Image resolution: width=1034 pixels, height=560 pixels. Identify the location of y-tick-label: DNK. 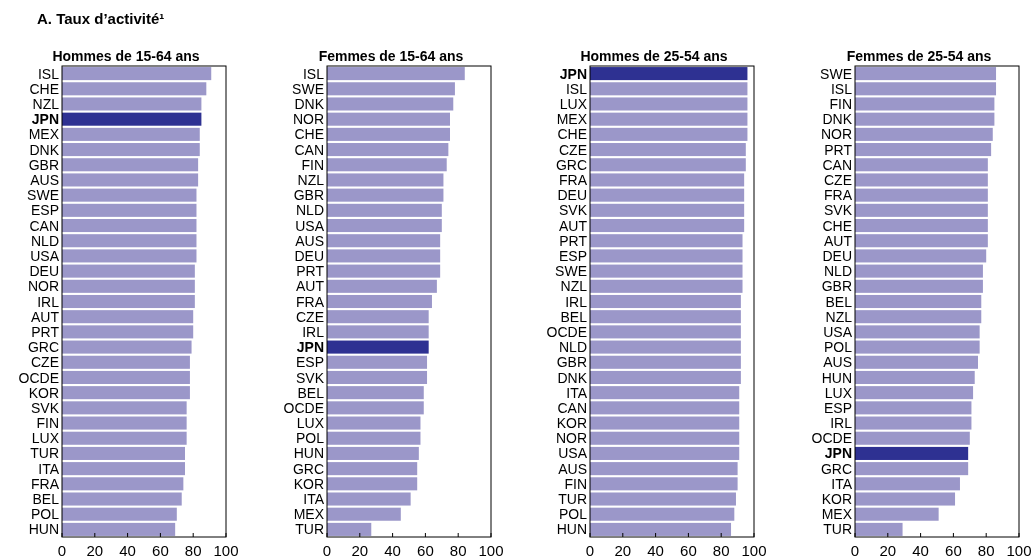
(44, 149).